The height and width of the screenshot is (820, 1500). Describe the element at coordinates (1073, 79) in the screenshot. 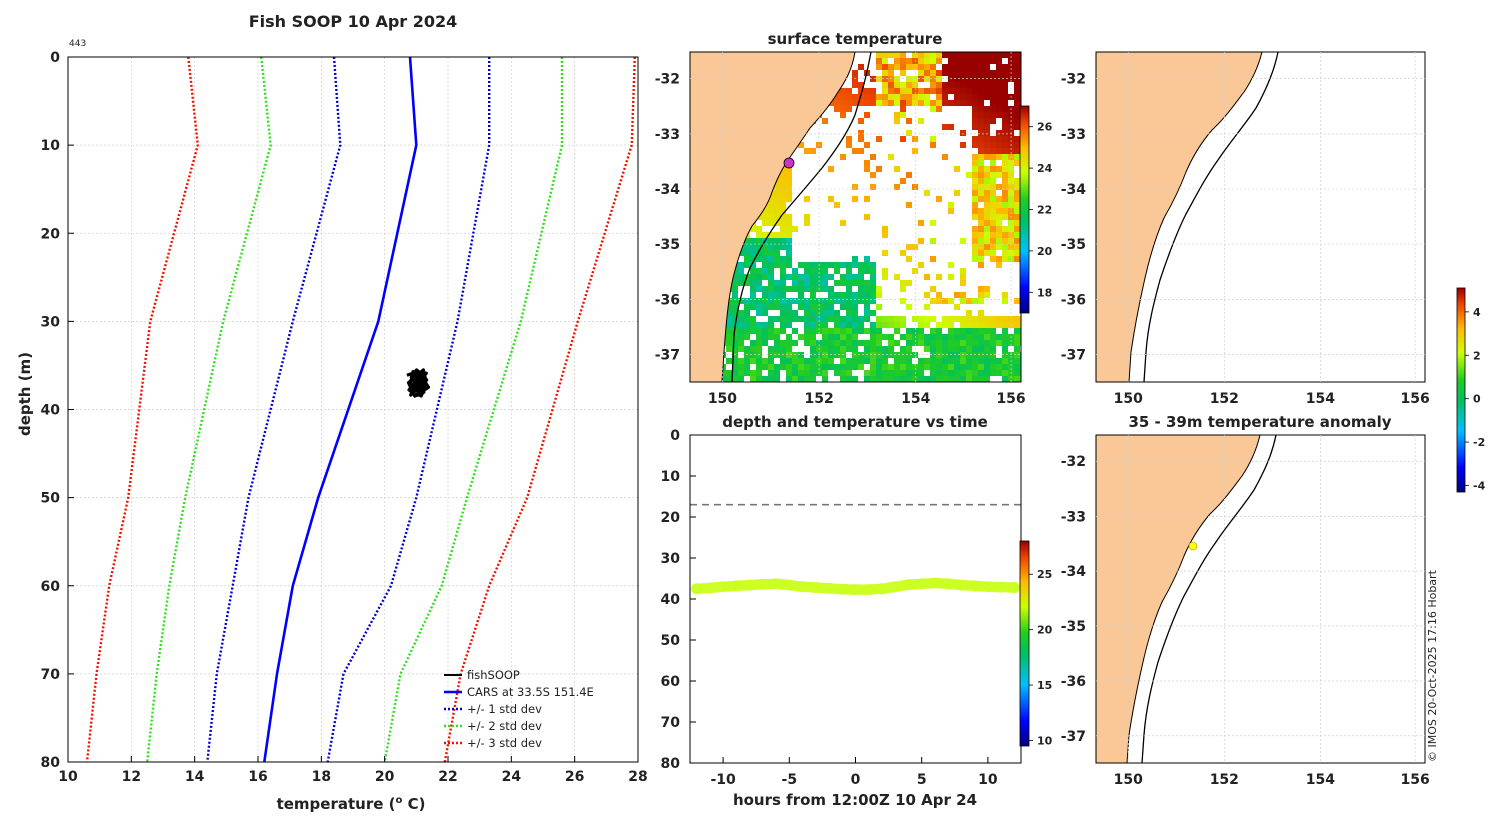

I see `map1-lat-label: -32` at that location.